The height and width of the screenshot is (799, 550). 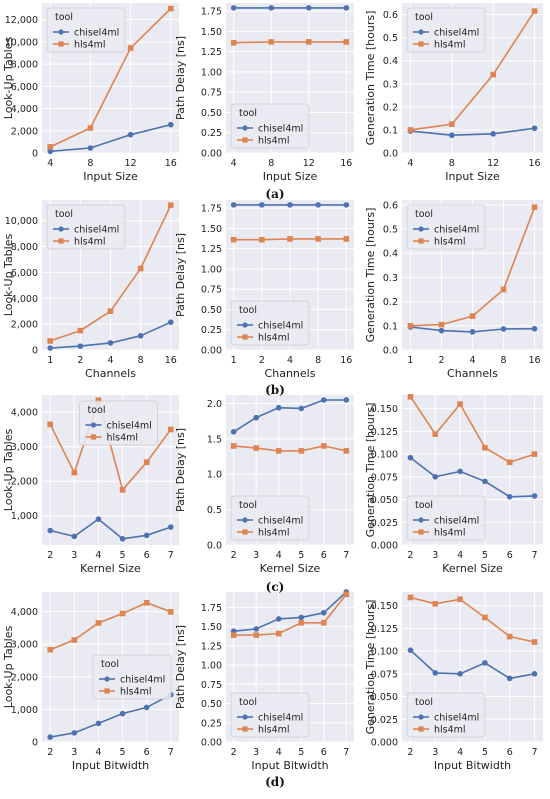 What do you see at coordinates (24, 645) in the screenshot?
I see `y-tick-label: 3,000` at bounding box center [24, 645].